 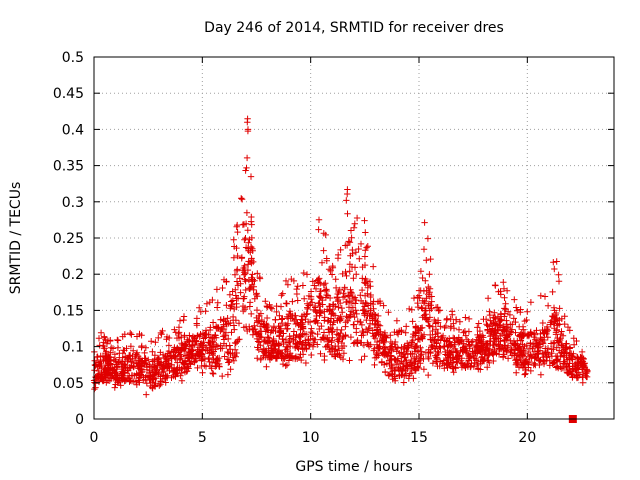 I want to click on x-axis-title: GPS time / hours, so click(x=353, y=467).